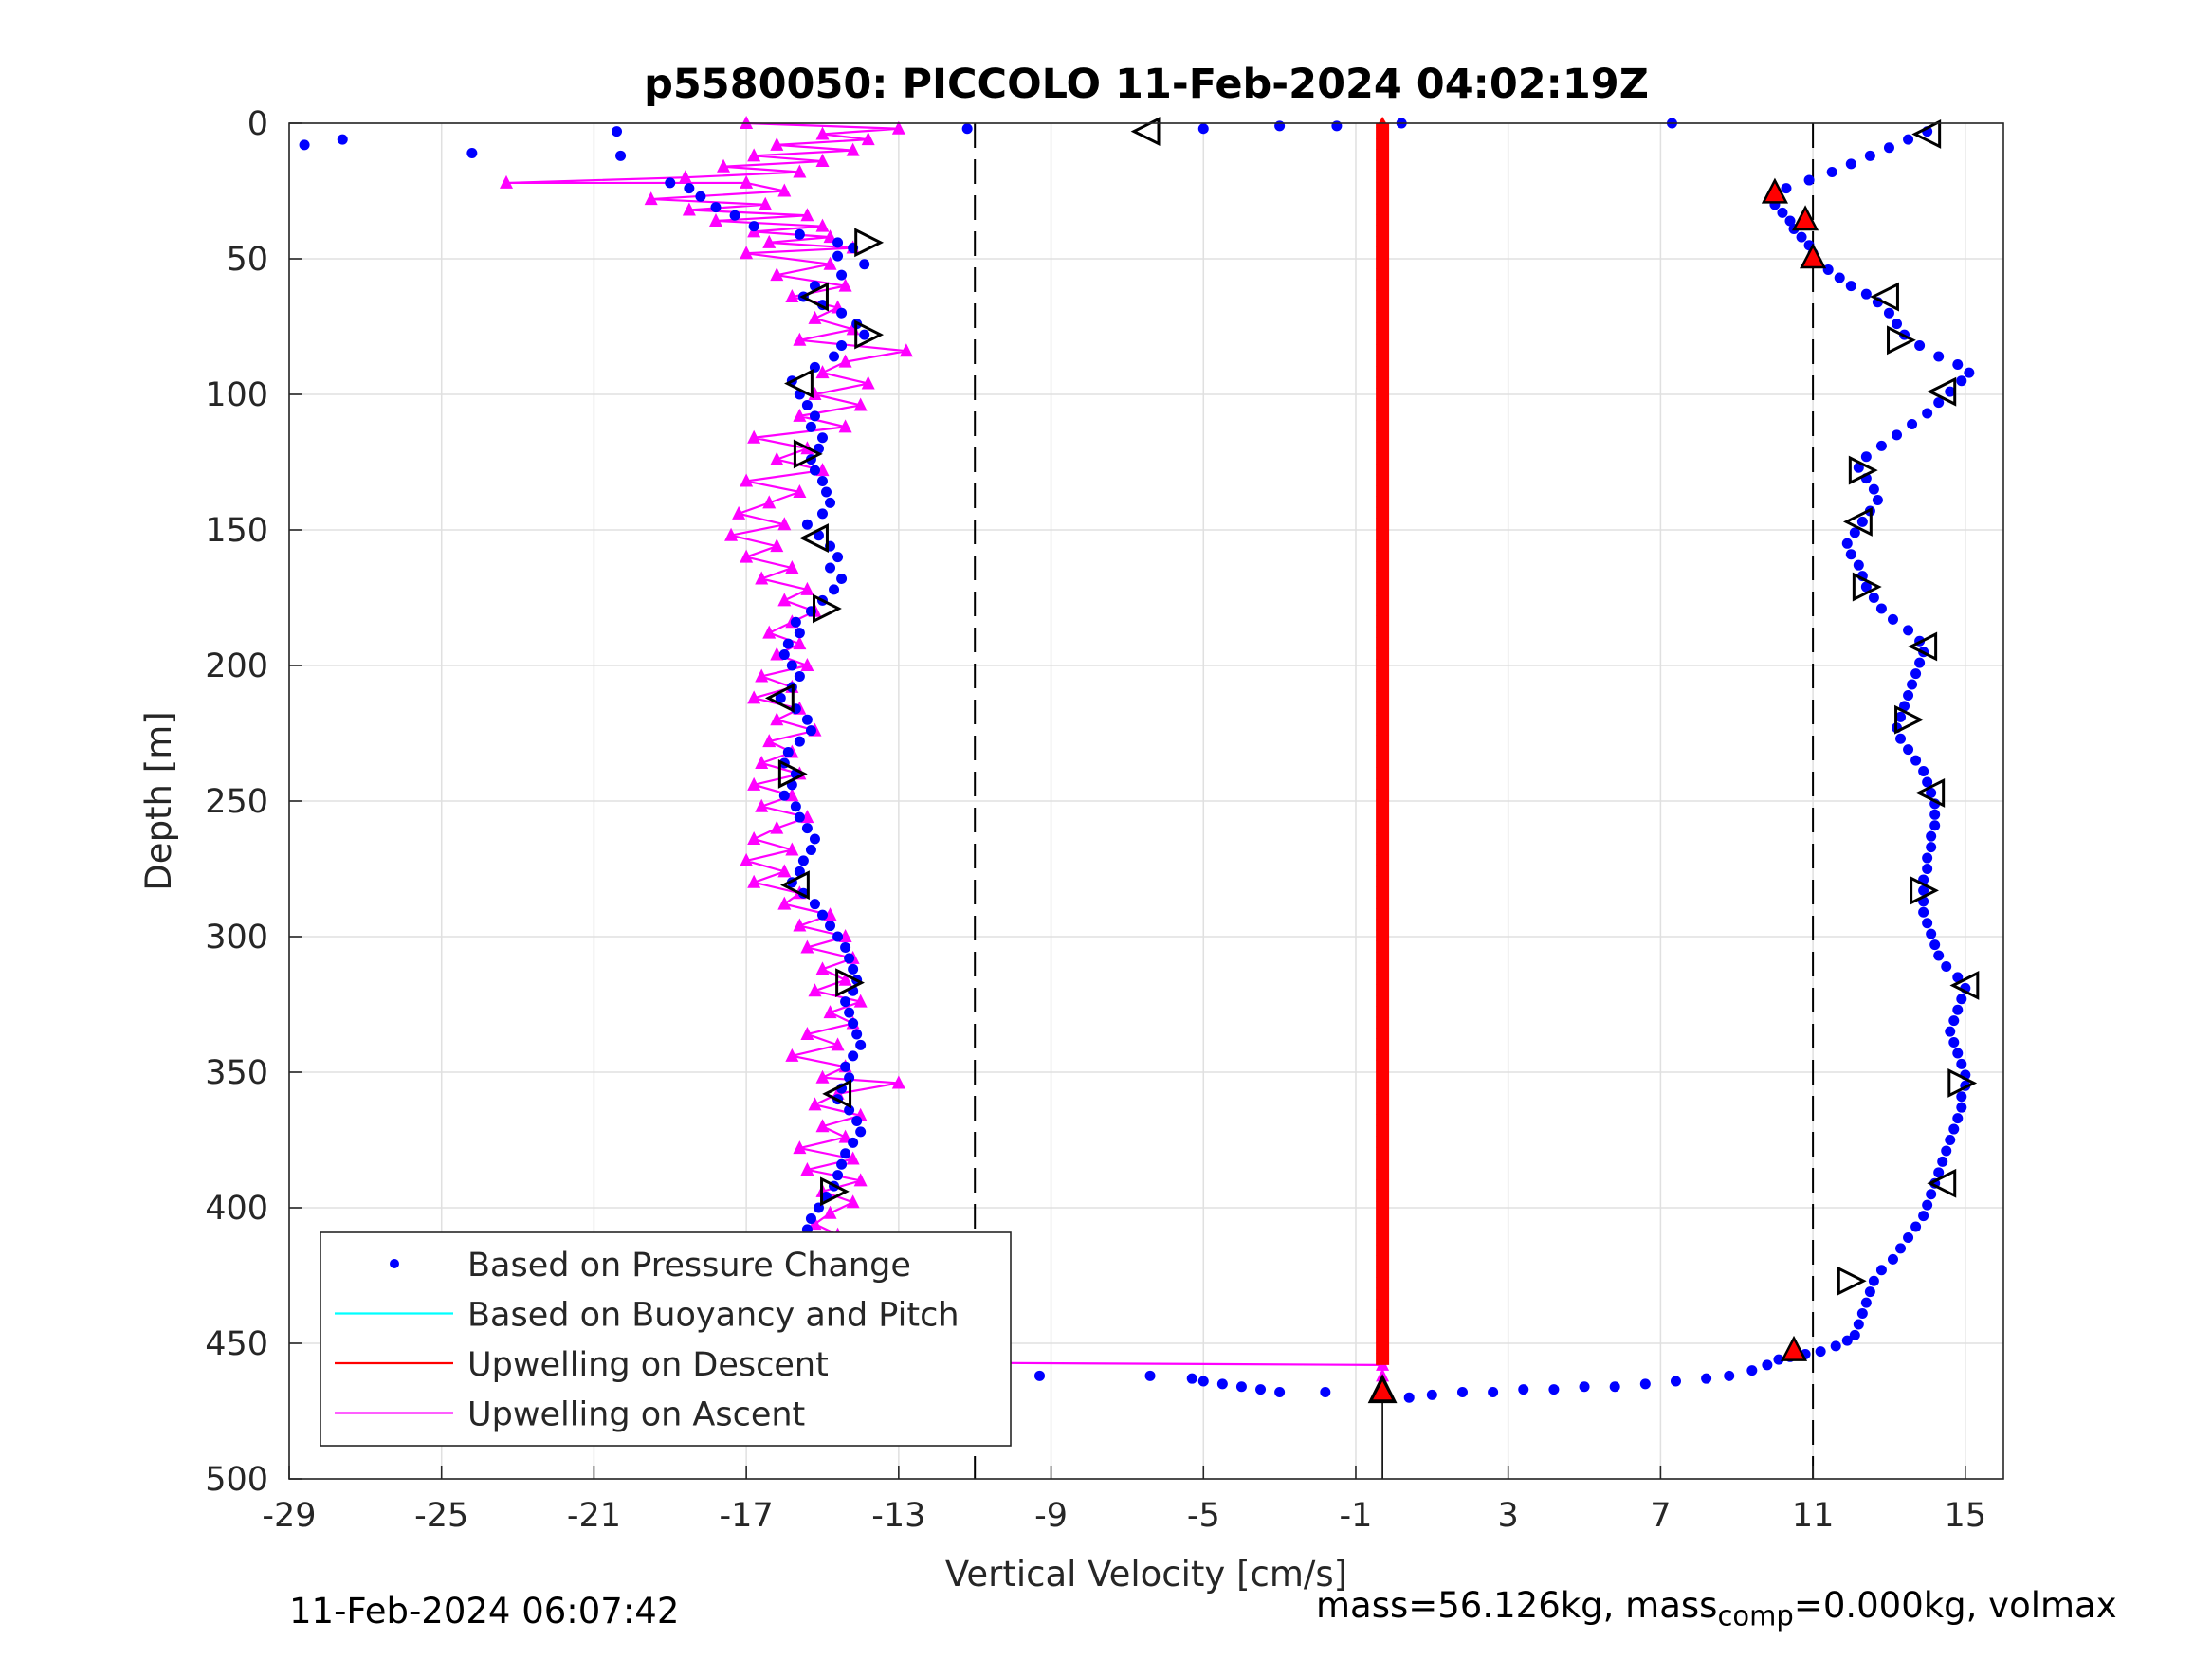 The width and height of the screenshot is (2212, 1659). What do you see at coordinates (236, 1209) in the screenshot?
I see `y-tick-label: 400` at bounding box center [236, 1209].